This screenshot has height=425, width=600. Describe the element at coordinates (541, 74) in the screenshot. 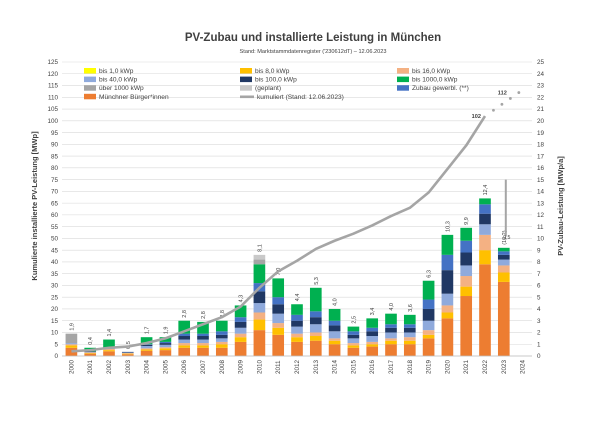

I see `y-tick-right: 24` at that location.